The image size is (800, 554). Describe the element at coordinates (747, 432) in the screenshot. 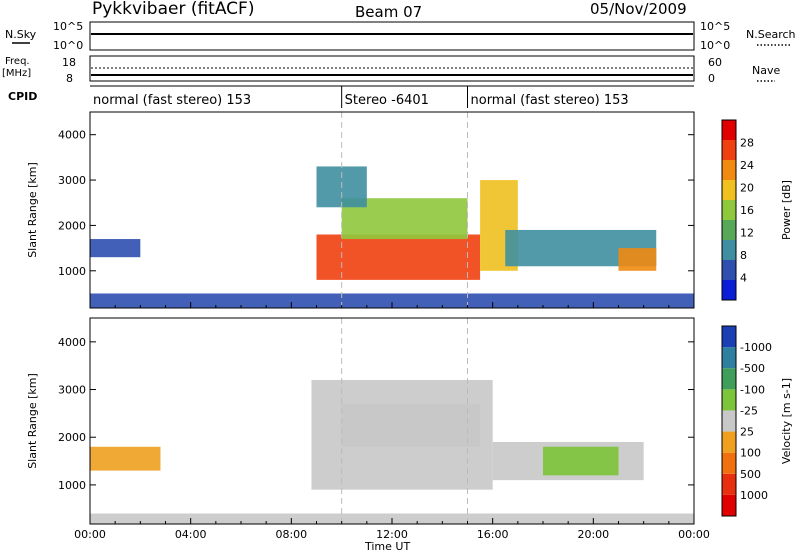

I see `colorbar-tick-label: 25` at that location.